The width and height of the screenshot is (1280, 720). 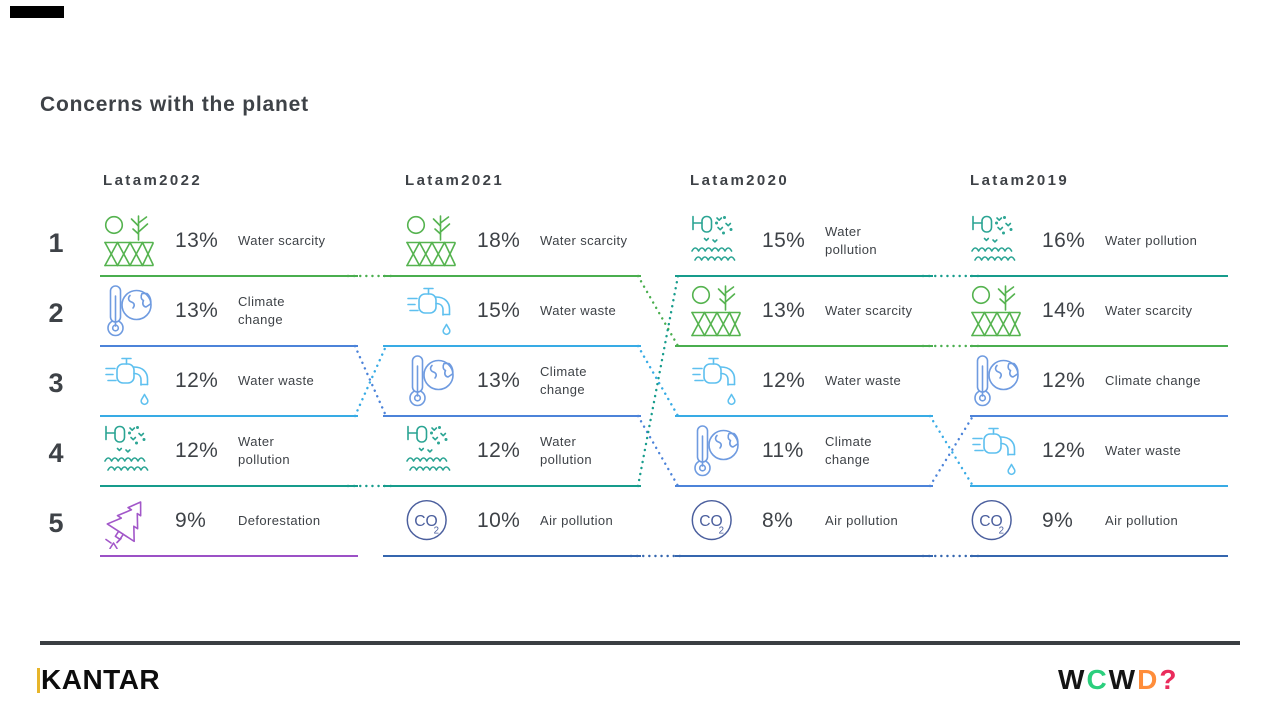 What do you see at coordinates (38, 680) in the screenshot?
I see `kantar-gold-accent` at bounding box center [38, 680].